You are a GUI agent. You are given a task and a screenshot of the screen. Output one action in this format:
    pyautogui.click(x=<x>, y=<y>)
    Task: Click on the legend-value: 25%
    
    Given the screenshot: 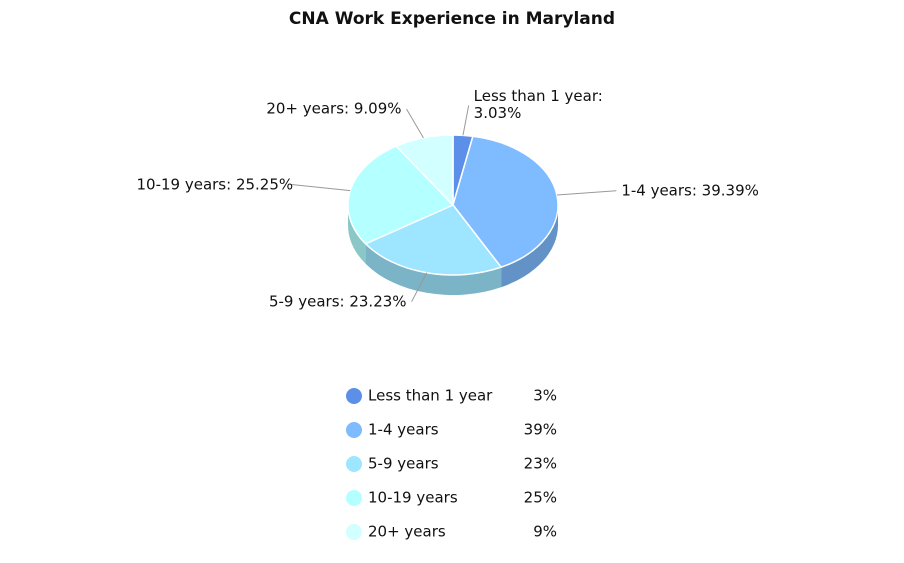 What is the action you would take?
    pyautogui.click(x=540, y=498)
    